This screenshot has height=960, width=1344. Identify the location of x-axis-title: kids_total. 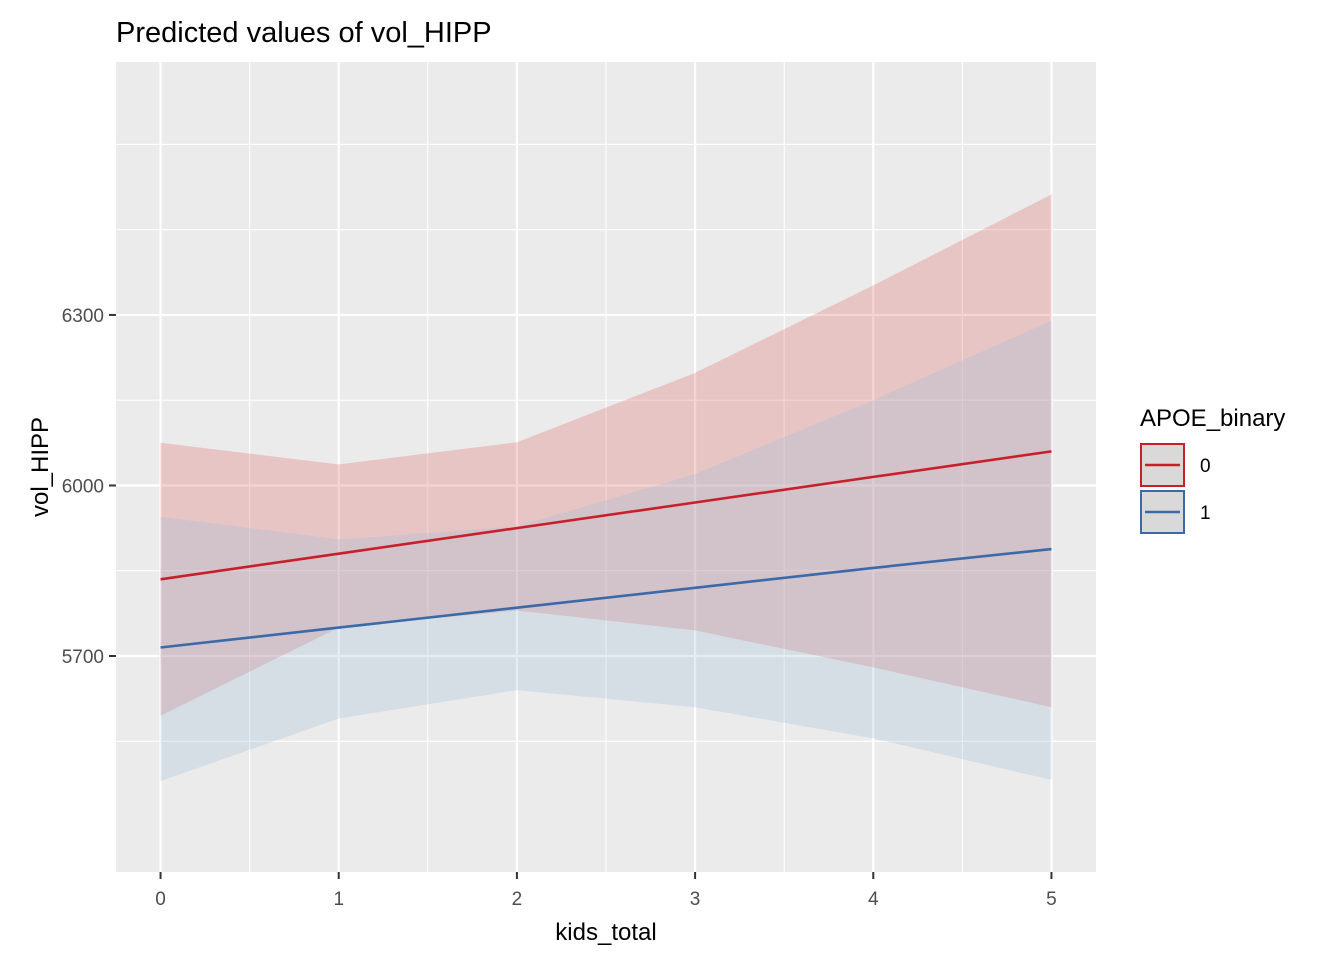
(605, 932).